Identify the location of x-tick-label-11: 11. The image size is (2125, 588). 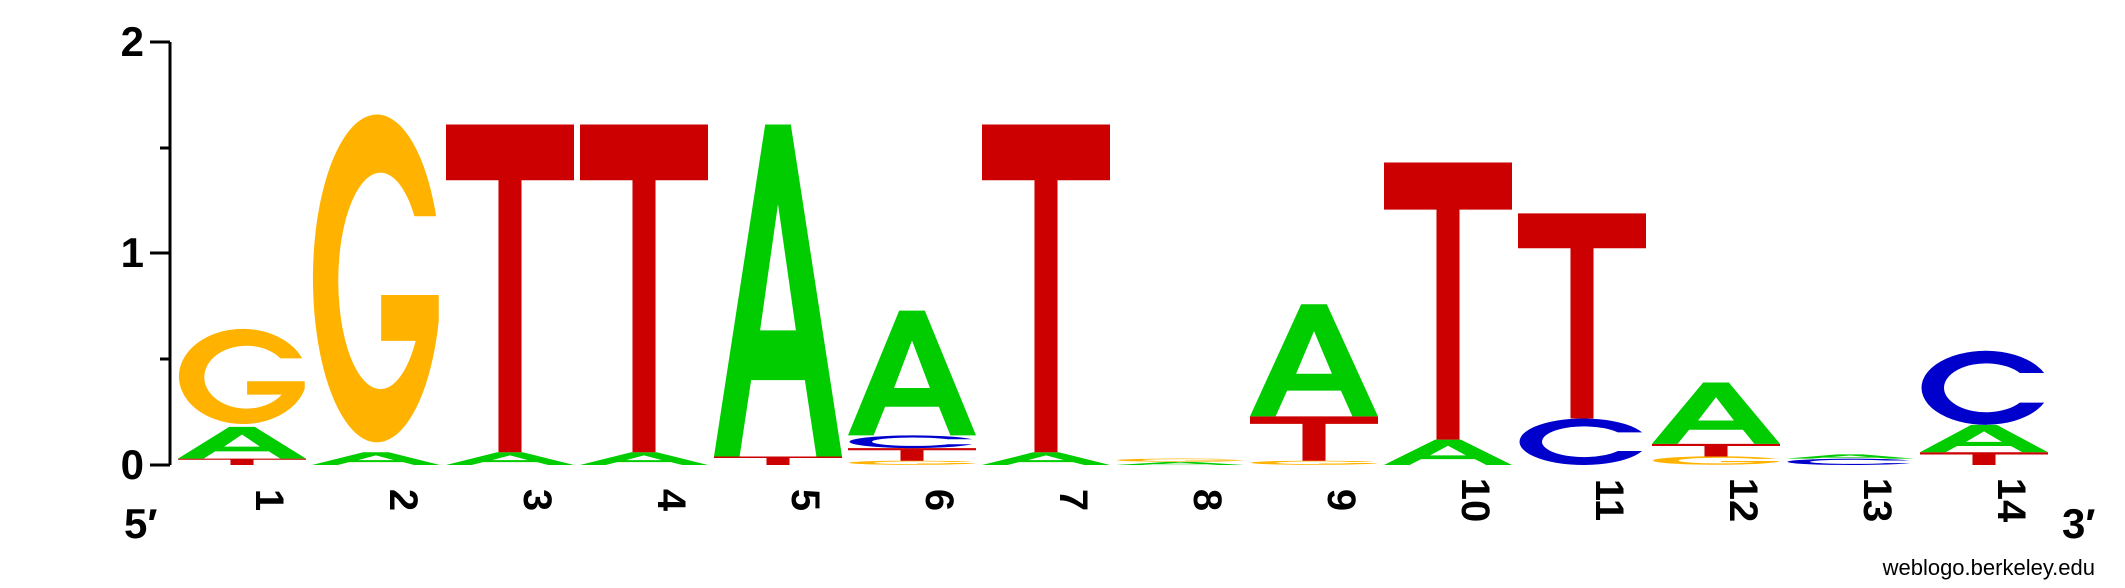
(1609, 500).